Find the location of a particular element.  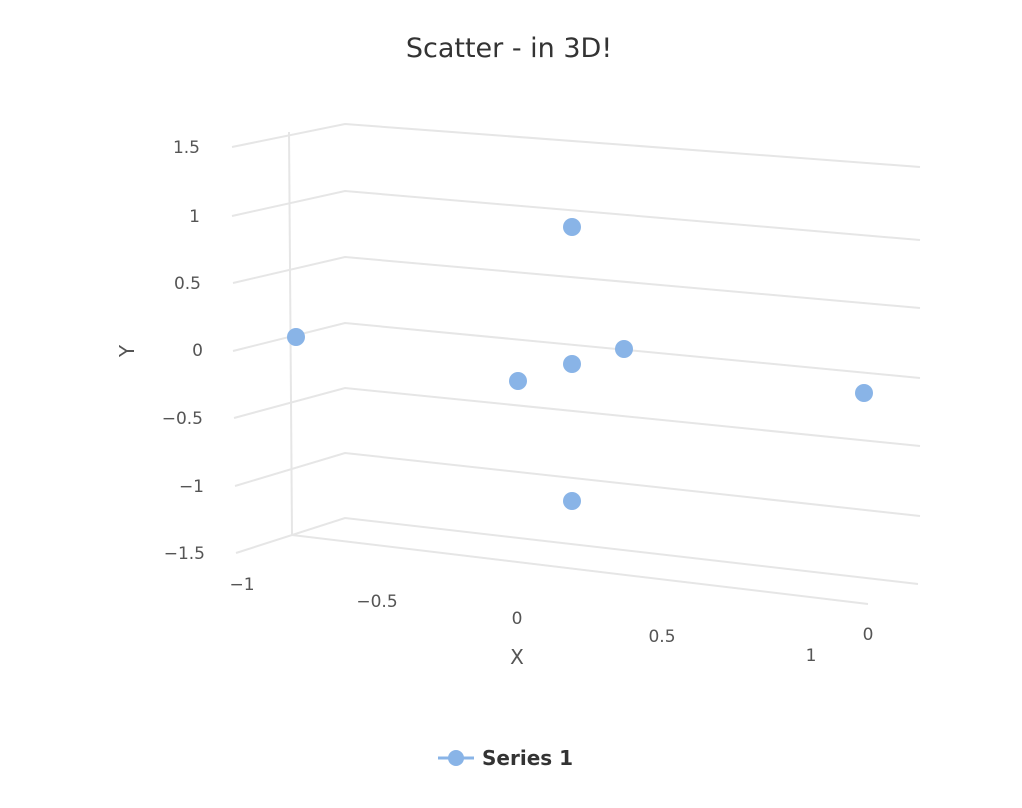

y-tick-label: 1.5 is located at coordinates (186, 148).